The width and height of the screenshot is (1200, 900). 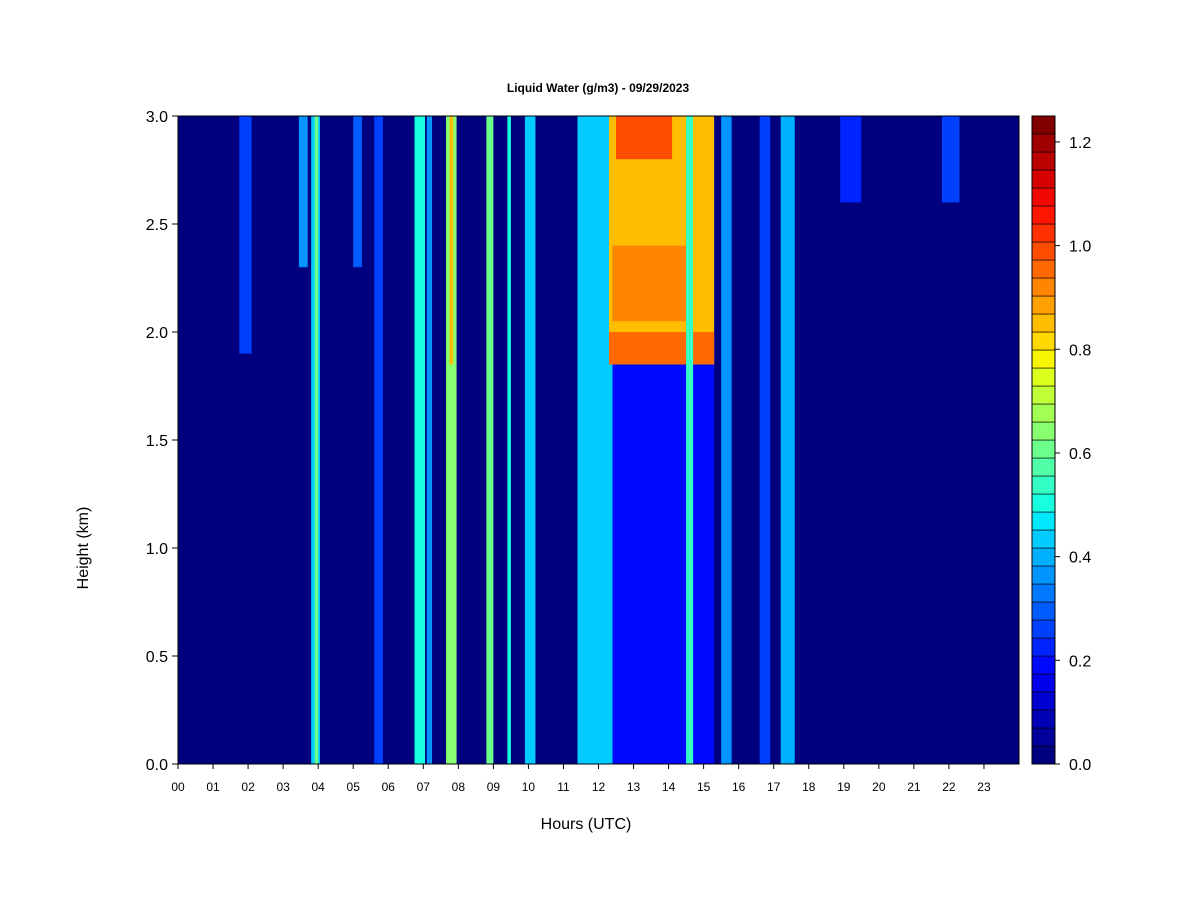 What do you see at coordinates (1080, 661) in the screenshot?
I see `colorbar-tick-label: 0.2` at bounding box center [1080, 661].